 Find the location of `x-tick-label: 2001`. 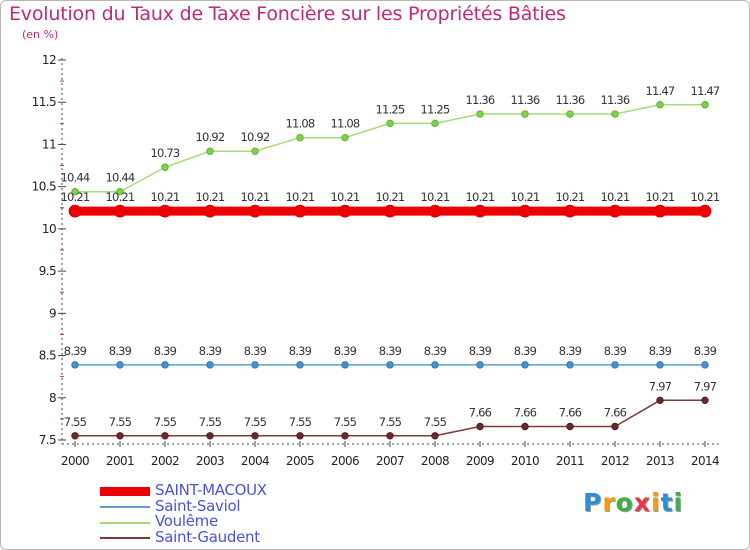

x-tick-label: 2001 is located at coordinates (120, 461).